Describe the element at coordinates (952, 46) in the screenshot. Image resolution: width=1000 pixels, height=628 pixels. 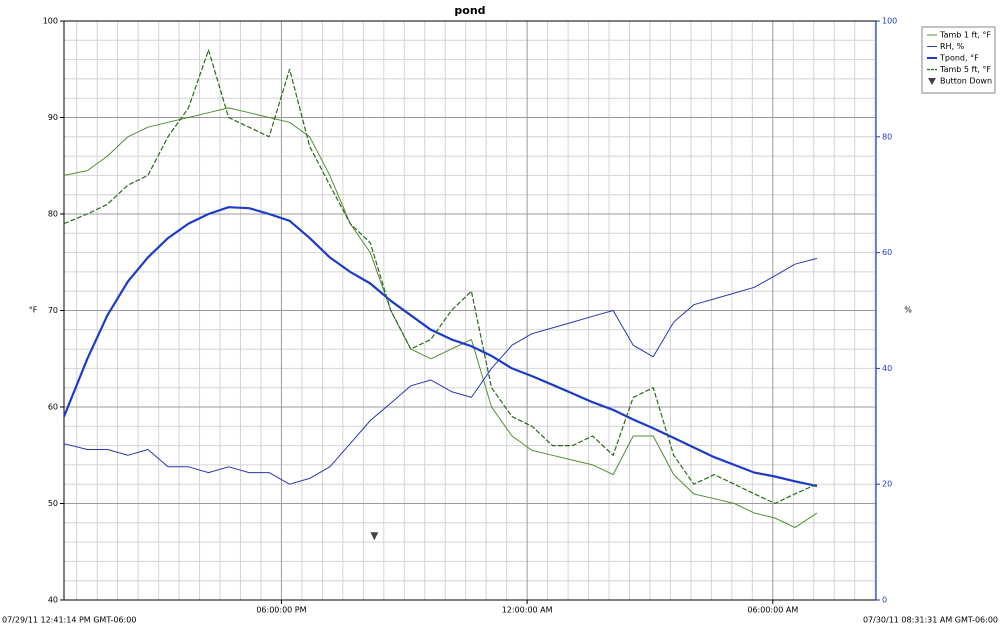
I see `legend-label: RH, %` at that location.